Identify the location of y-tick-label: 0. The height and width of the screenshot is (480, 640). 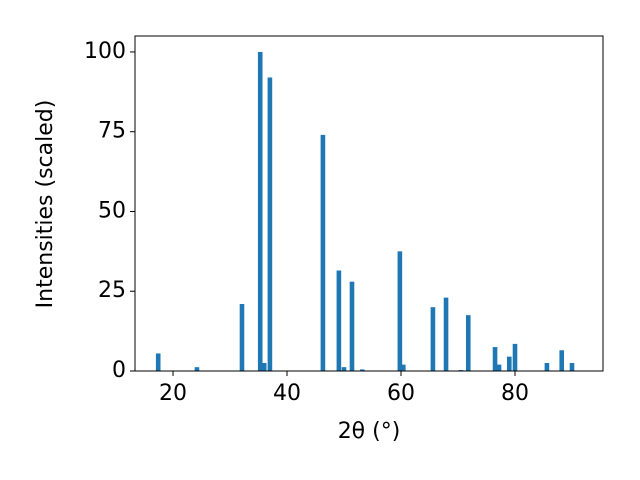
(119, 370).